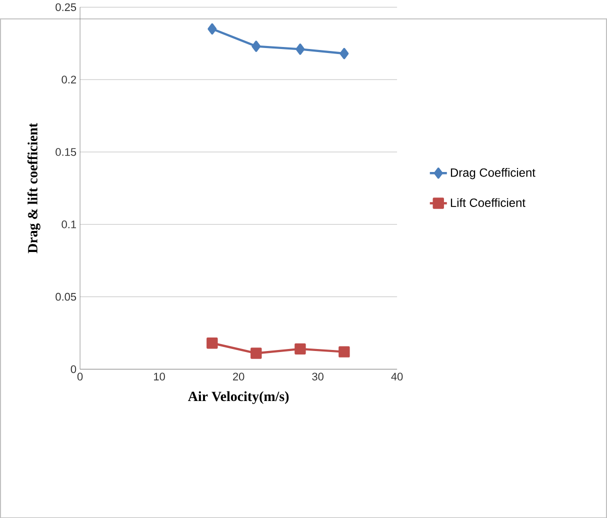 The image size is (607, 518). What do you see at coordinates (493, 174) in the screenshot?
I see `legend-label: Drag Coefficient` at bounding box center [493, 174].